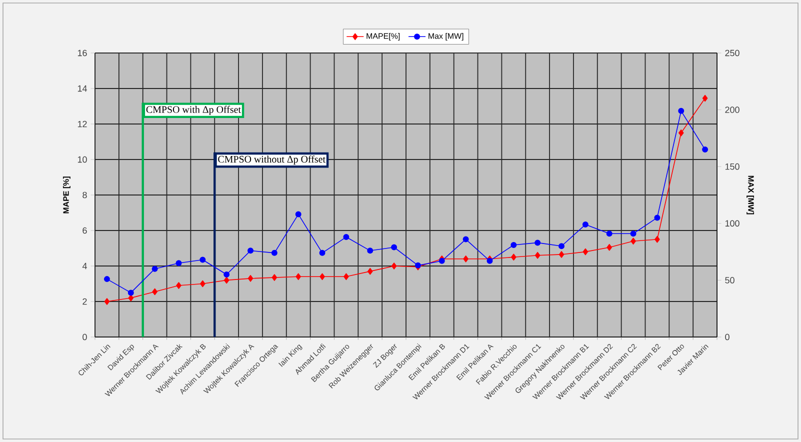 This screenshot has height=442, width=801. What do you see at coordinates (272, 160) in the screenshot?
I see `ref-line-label: CMPSO without Δp Offset` at bounding box center [272, 160].